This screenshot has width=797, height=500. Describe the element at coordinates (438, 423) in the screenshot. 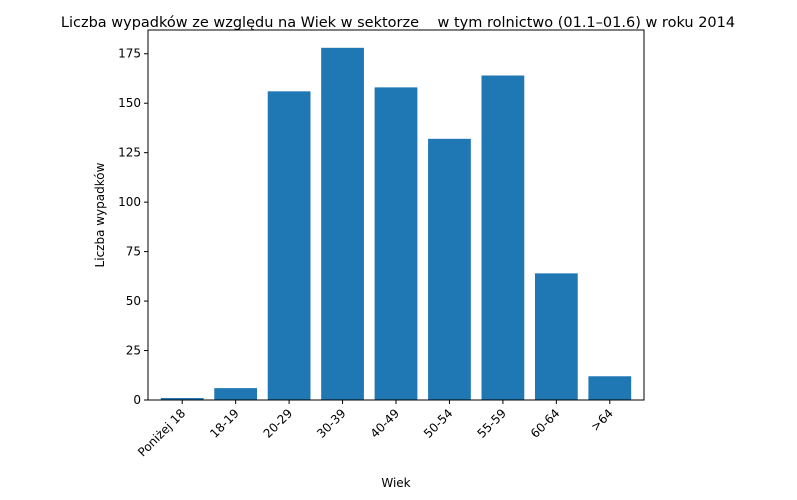

I see `x-tick-label: 50-54` at that location.